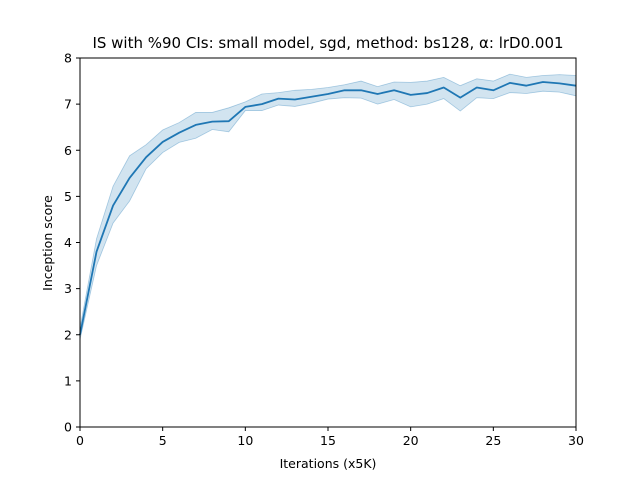  Describe the element at coordinates (68, 334) in the screenshot. I see `y-tick-label: 2` at that location.